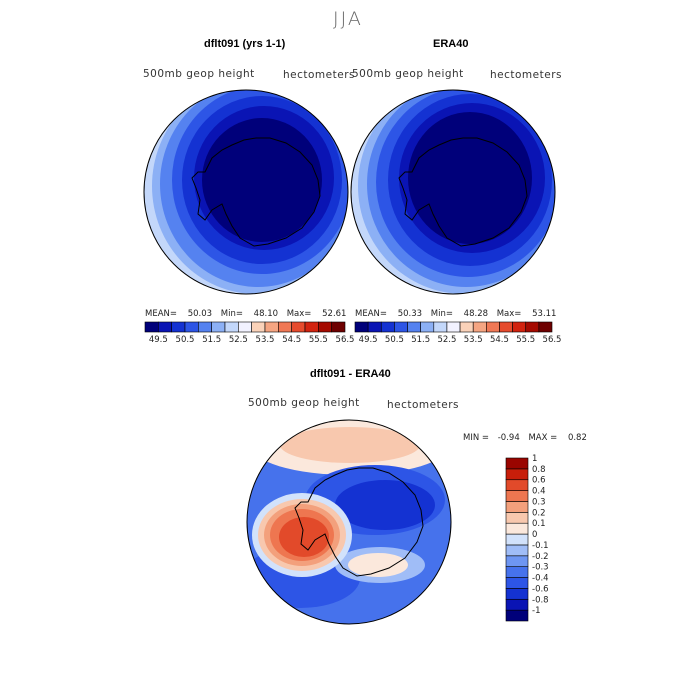 This screenshot has width=700, height=700. I want to click on panel3-colorbar-tick-label: 0.3, so click(539, 502).